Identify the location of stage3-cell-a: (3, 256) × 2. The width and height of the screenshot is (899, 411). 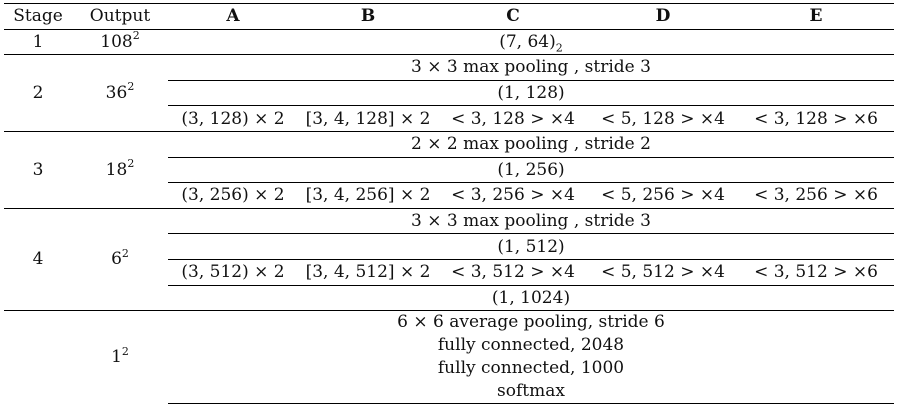
(233, 195).